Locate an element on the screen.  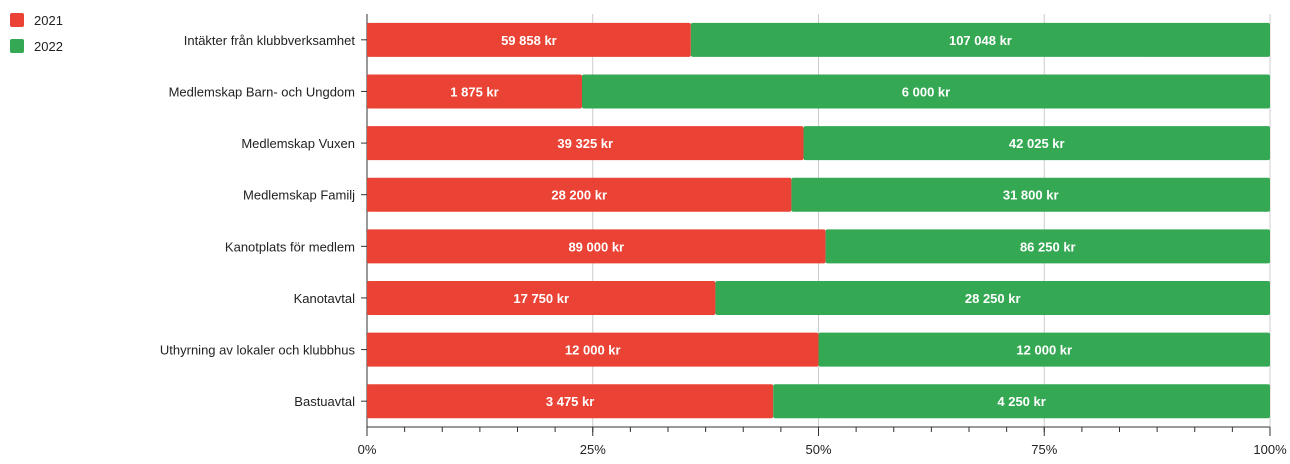
category-label: Medlemskap Familj is located at coordinates (299, 195).